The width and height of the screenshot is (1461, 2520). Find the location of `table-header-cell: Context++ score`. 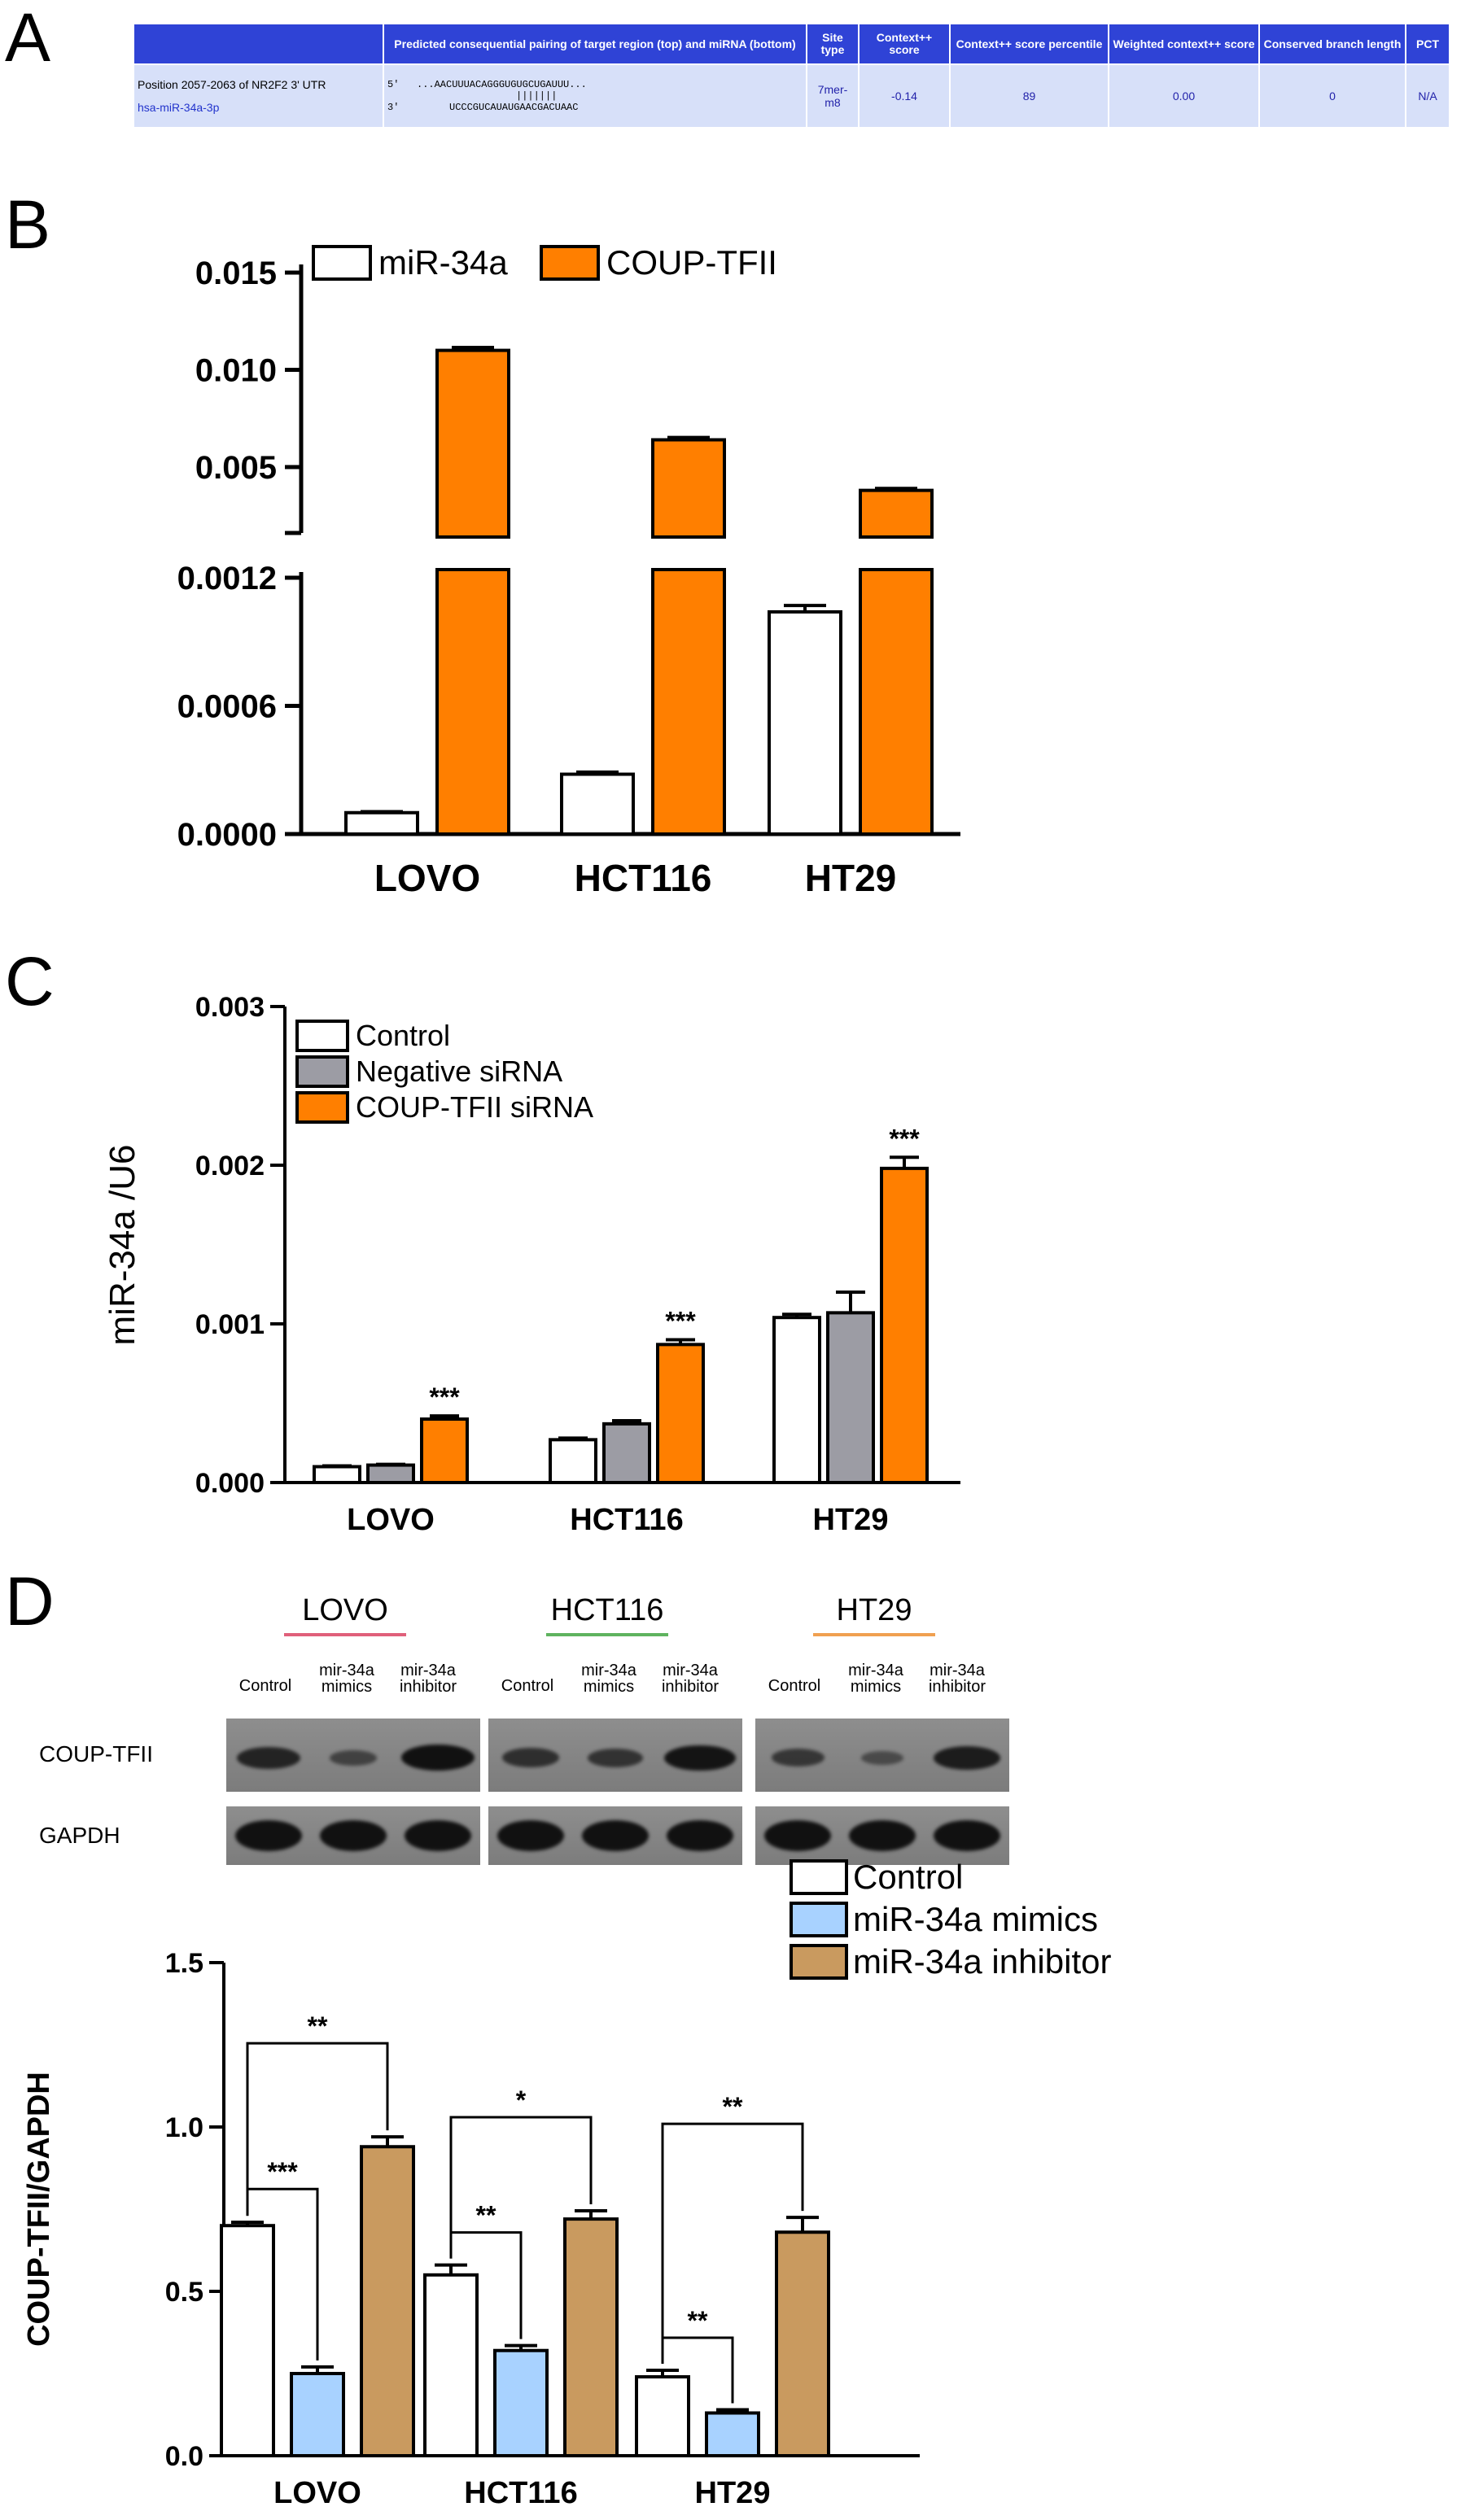

table-header-cell: Context++ score is located at coordinates (905, 44).